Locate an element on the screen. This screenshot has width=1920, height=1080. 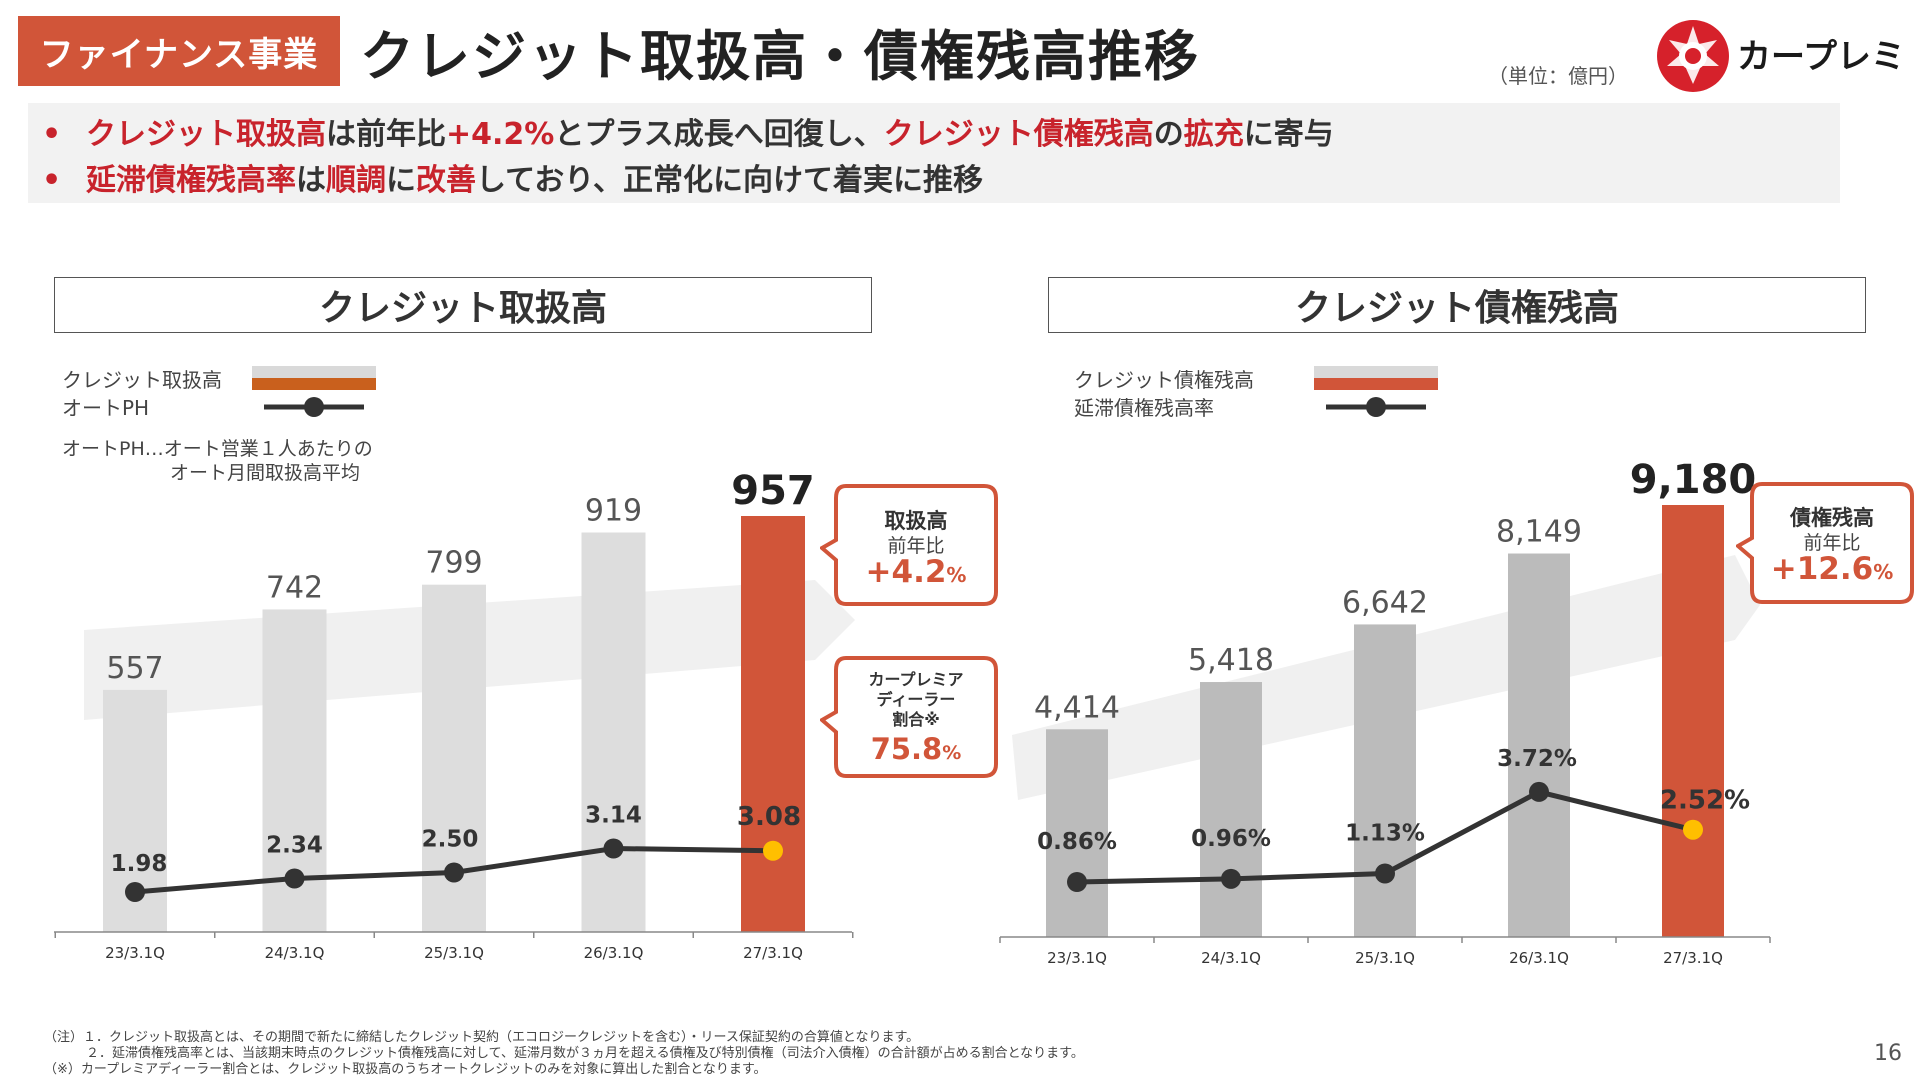
left-legend-note-2: オート月間取扱高平均 is located at coordinates (265, 473).